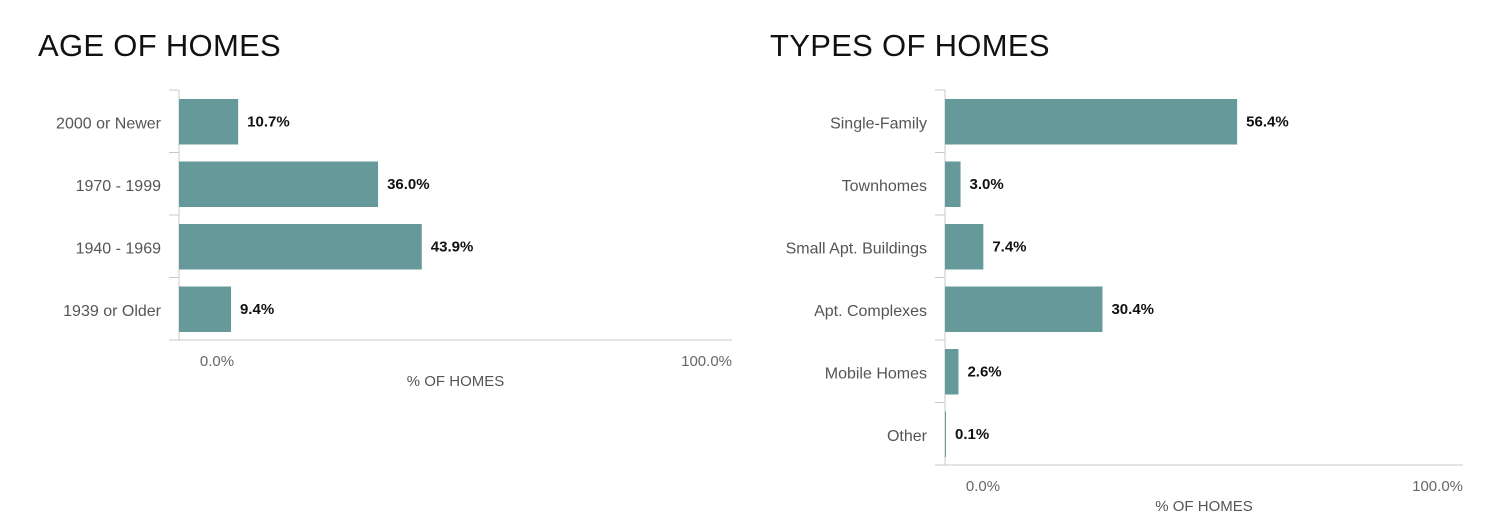 This screenshot has height=527, width=1508. Describe the element at coordinates (987, 184) in the screenshot. I see `types-value-label-townhomes: 3.0%` at that location.